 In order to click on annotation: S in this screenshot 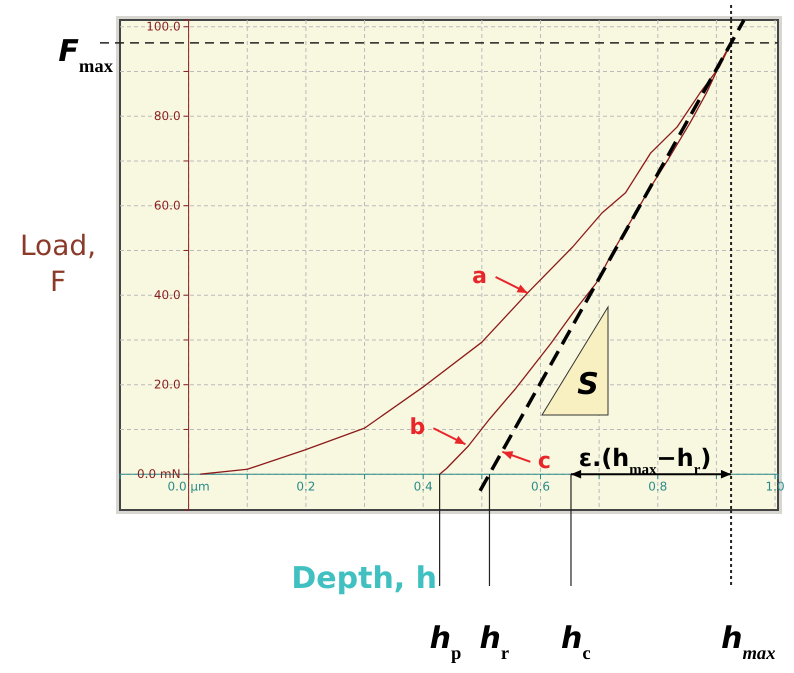, I will do `click(588, 384)`.